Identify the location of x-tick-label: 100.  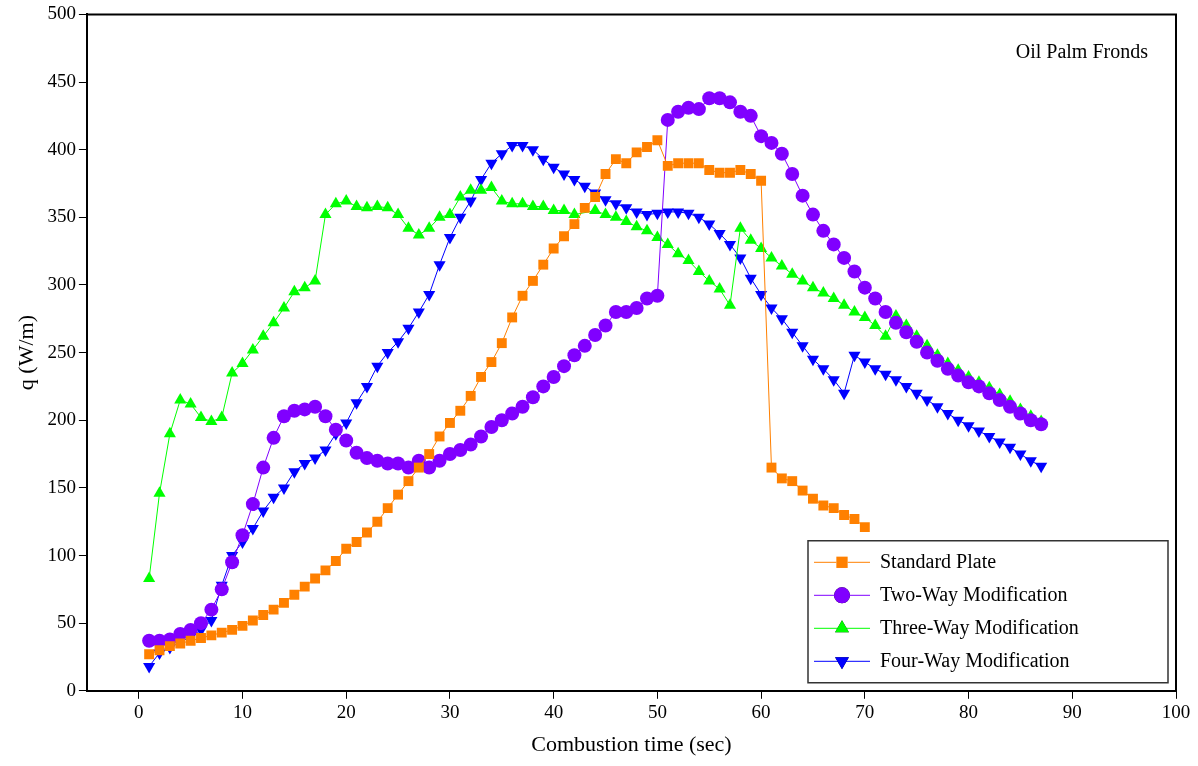
(1176, 712).